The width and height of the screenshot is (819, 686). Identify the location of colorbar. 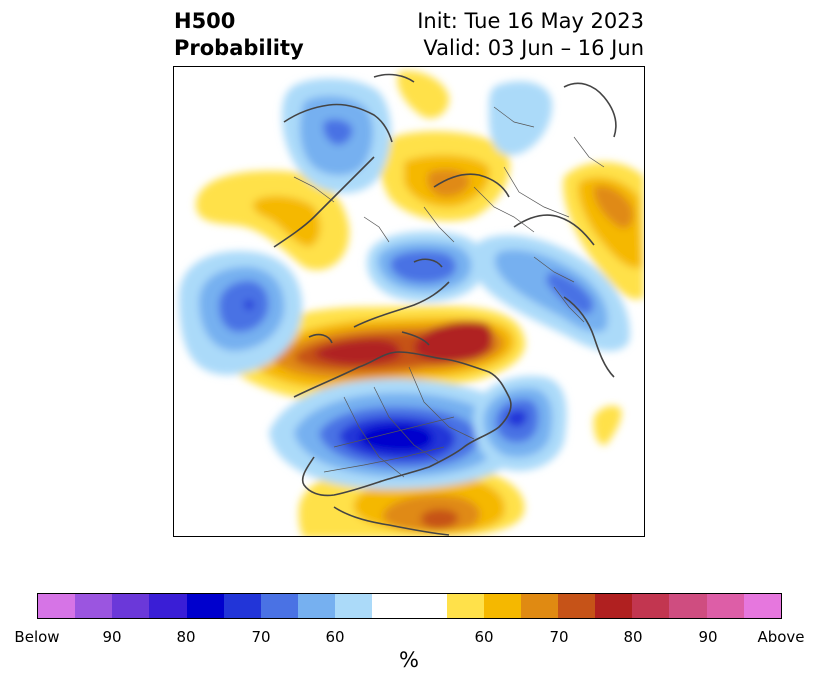
(409, 606).